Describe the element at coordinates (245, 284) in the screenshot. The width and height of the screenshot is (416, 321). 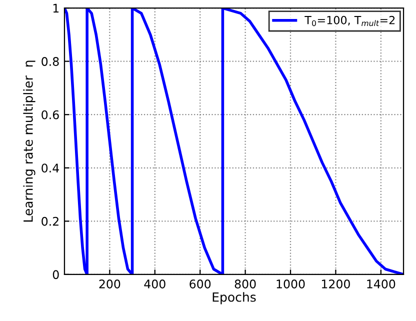
I see `x-tick-label: 800` at that location.